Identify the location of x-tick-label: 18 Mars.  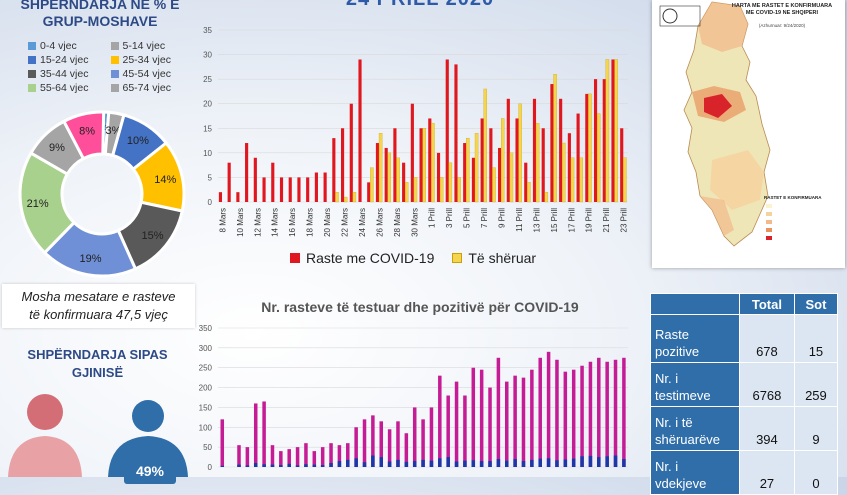
(310, 222).